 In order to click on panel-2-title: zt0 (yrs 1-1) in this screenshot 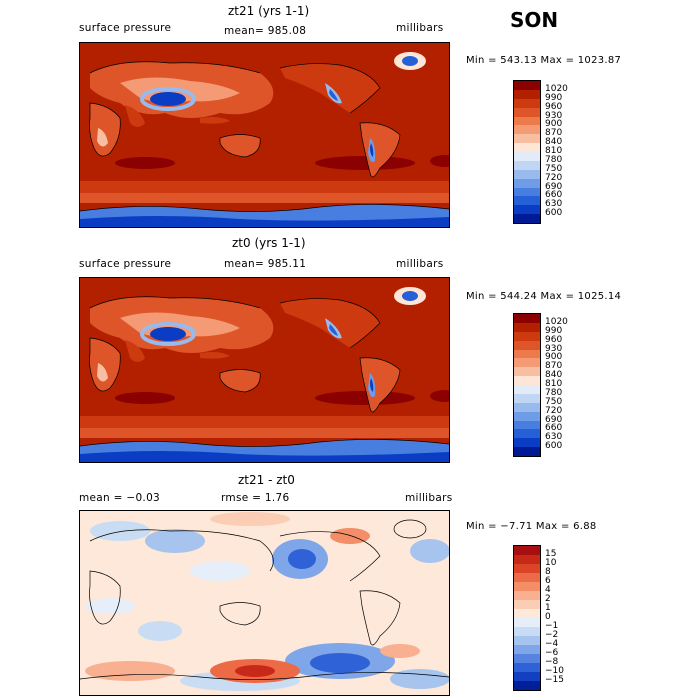, I will do `click(269, 243)`.